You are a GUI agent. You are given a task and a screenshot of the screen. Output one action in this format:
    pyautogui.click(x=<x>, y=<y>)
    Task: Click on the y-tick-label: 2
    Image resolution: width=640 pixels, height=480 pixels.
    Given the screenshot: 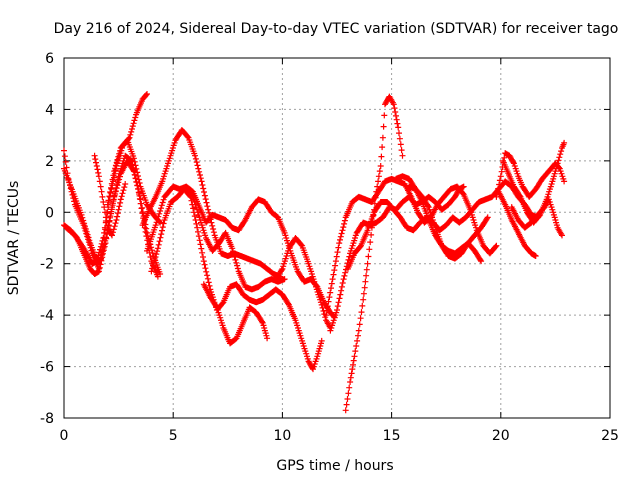 What is the action you would take?
    pyautogui.click(x=49, y=162)
    